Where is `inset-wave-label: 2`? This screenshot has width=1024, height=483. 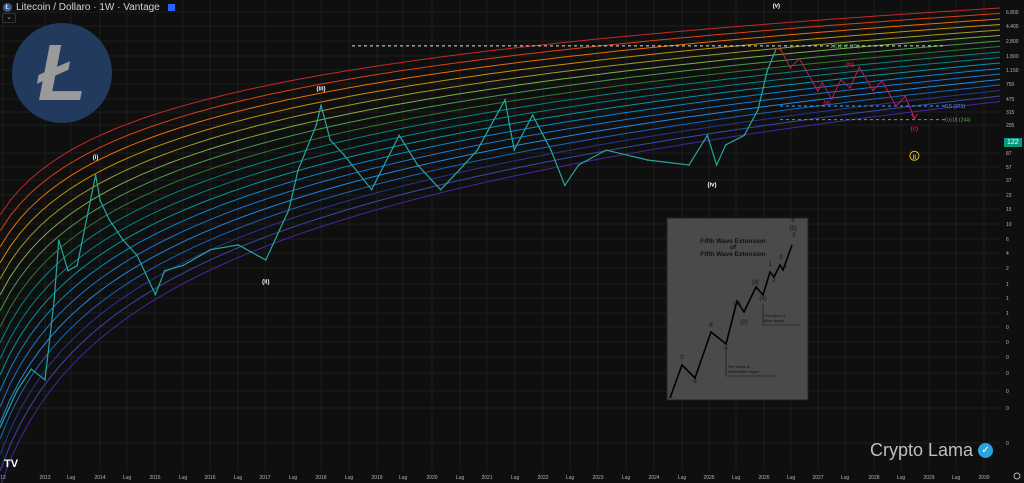 inset-wave-label: 2 is located at coordinates (774, 281).